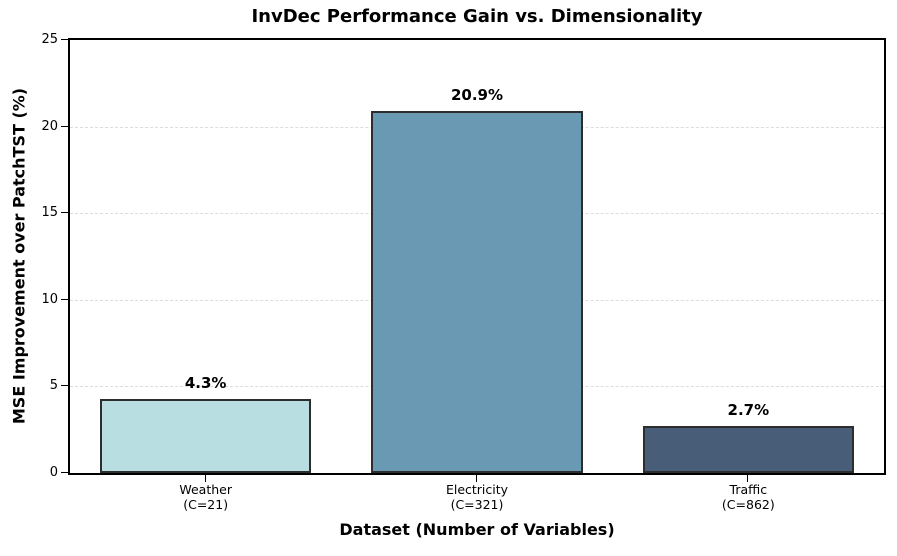  Describe the element at coordinates (49, 39) in the screenshot. I see `y-tick-label: 25` at that location.